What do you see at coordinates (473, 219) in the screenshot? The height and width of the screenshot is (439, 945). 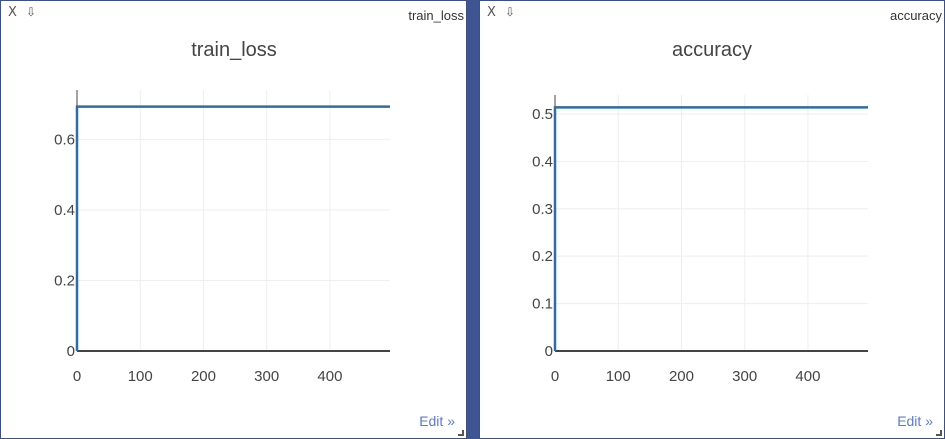 I see `pane-divider` at bounding box center [473, 219].